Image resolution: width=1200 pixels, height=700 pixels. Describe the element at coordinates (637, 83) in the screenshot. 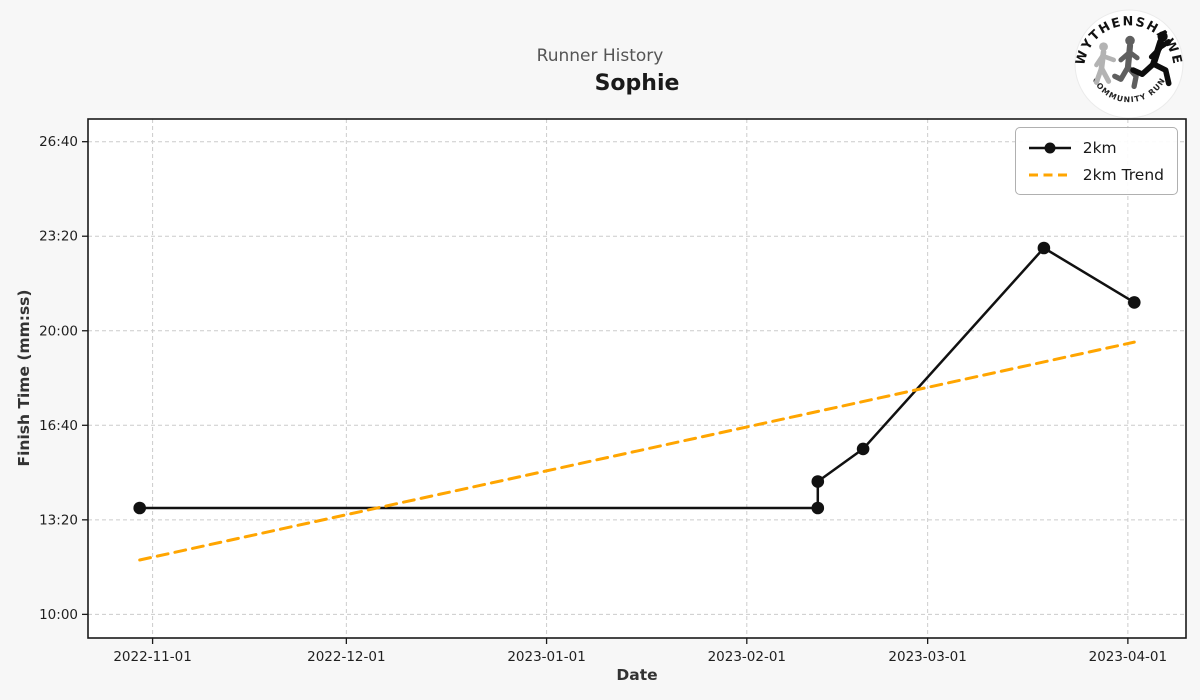

I see `runner-name-title: Sophie` at that location.